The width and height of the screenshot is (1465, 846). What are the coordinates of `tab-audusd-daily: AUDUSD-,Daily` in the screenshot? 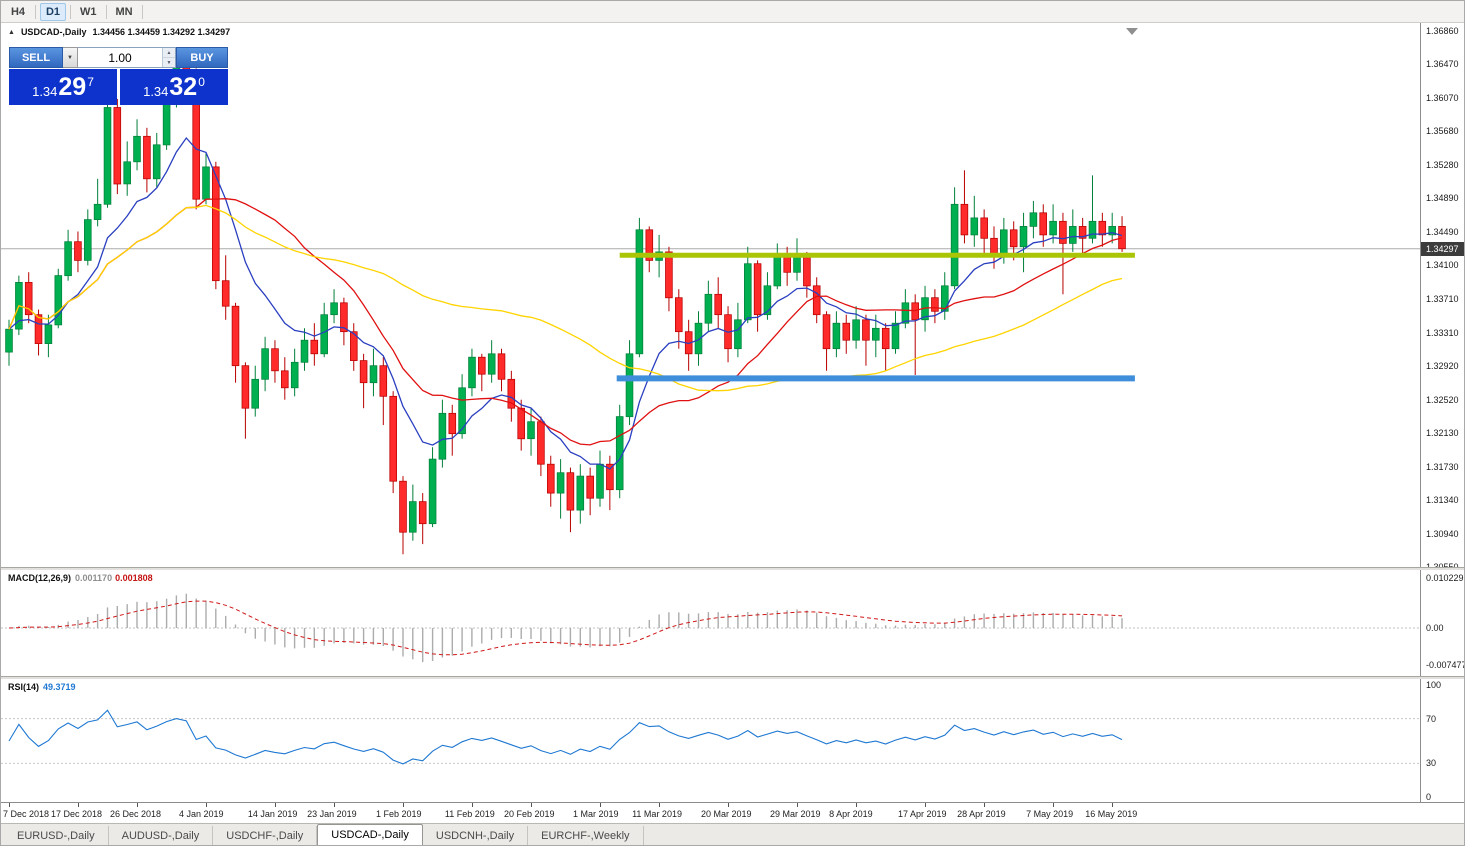 It's located at (161, 835).